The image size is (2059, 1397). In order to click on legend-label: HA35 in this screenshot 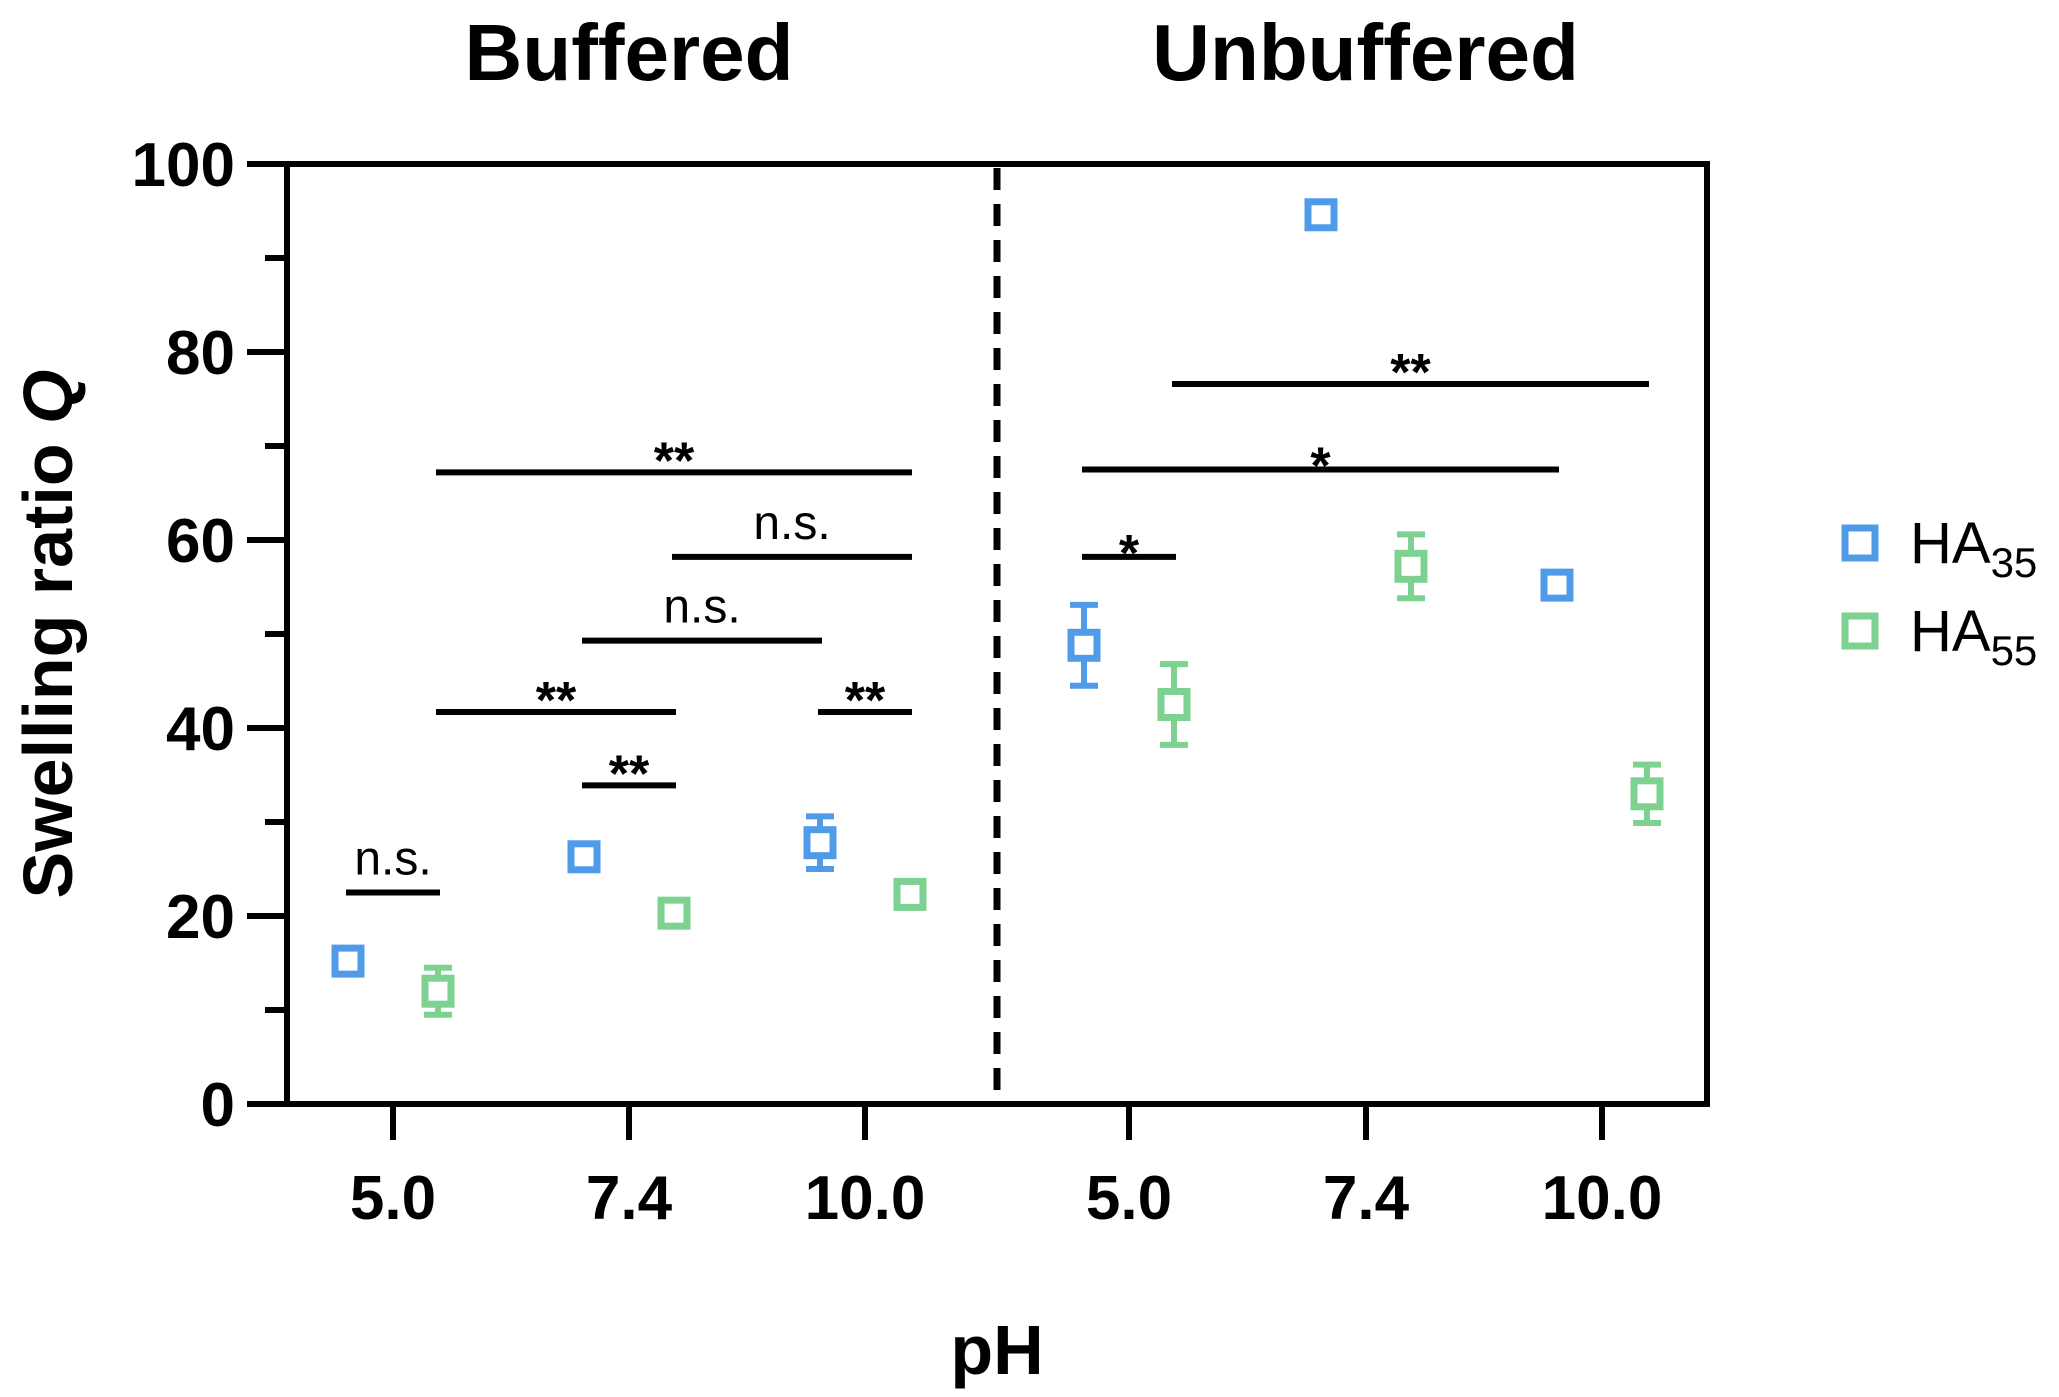, I will do `click(1973, 548)`.